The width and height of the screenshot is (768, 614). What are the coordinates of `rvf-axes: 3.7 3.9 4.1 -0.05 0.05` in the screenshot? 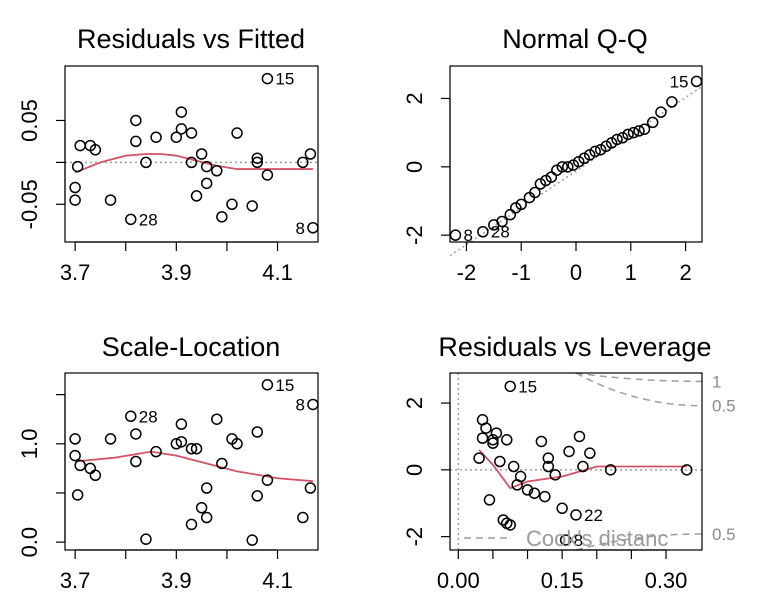 It's located at (168, 175).